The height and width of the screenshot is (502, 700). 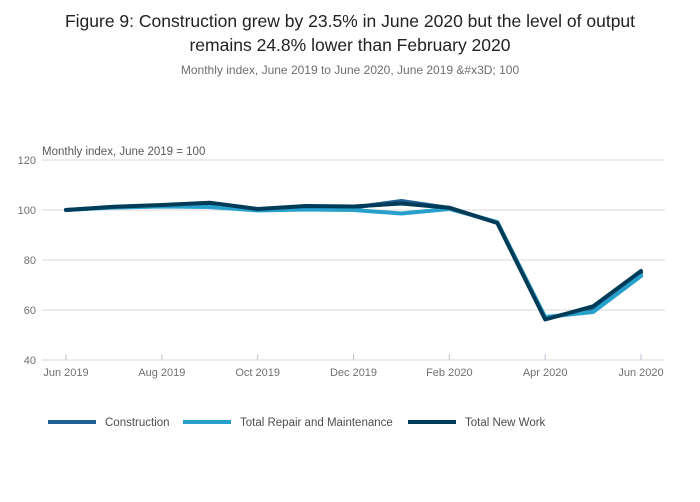 I want to click on legend-item-total-new-work: Total New Work, so click(x=477, y=423).